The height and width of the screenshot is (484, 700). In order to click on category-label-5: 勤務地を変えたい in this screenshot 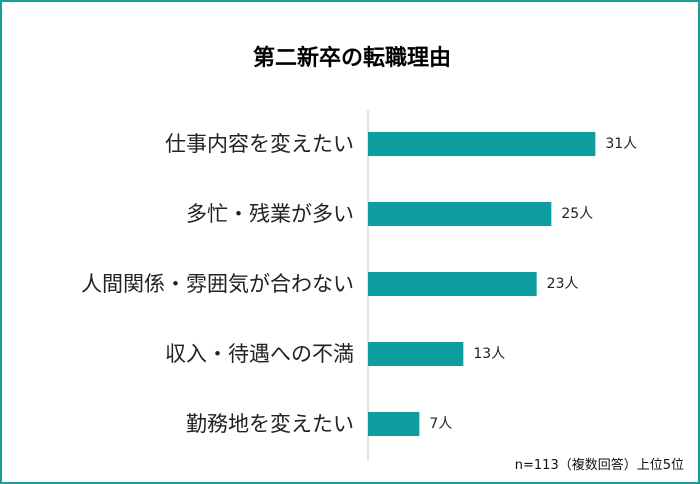, I will do `click(270, 424)`.